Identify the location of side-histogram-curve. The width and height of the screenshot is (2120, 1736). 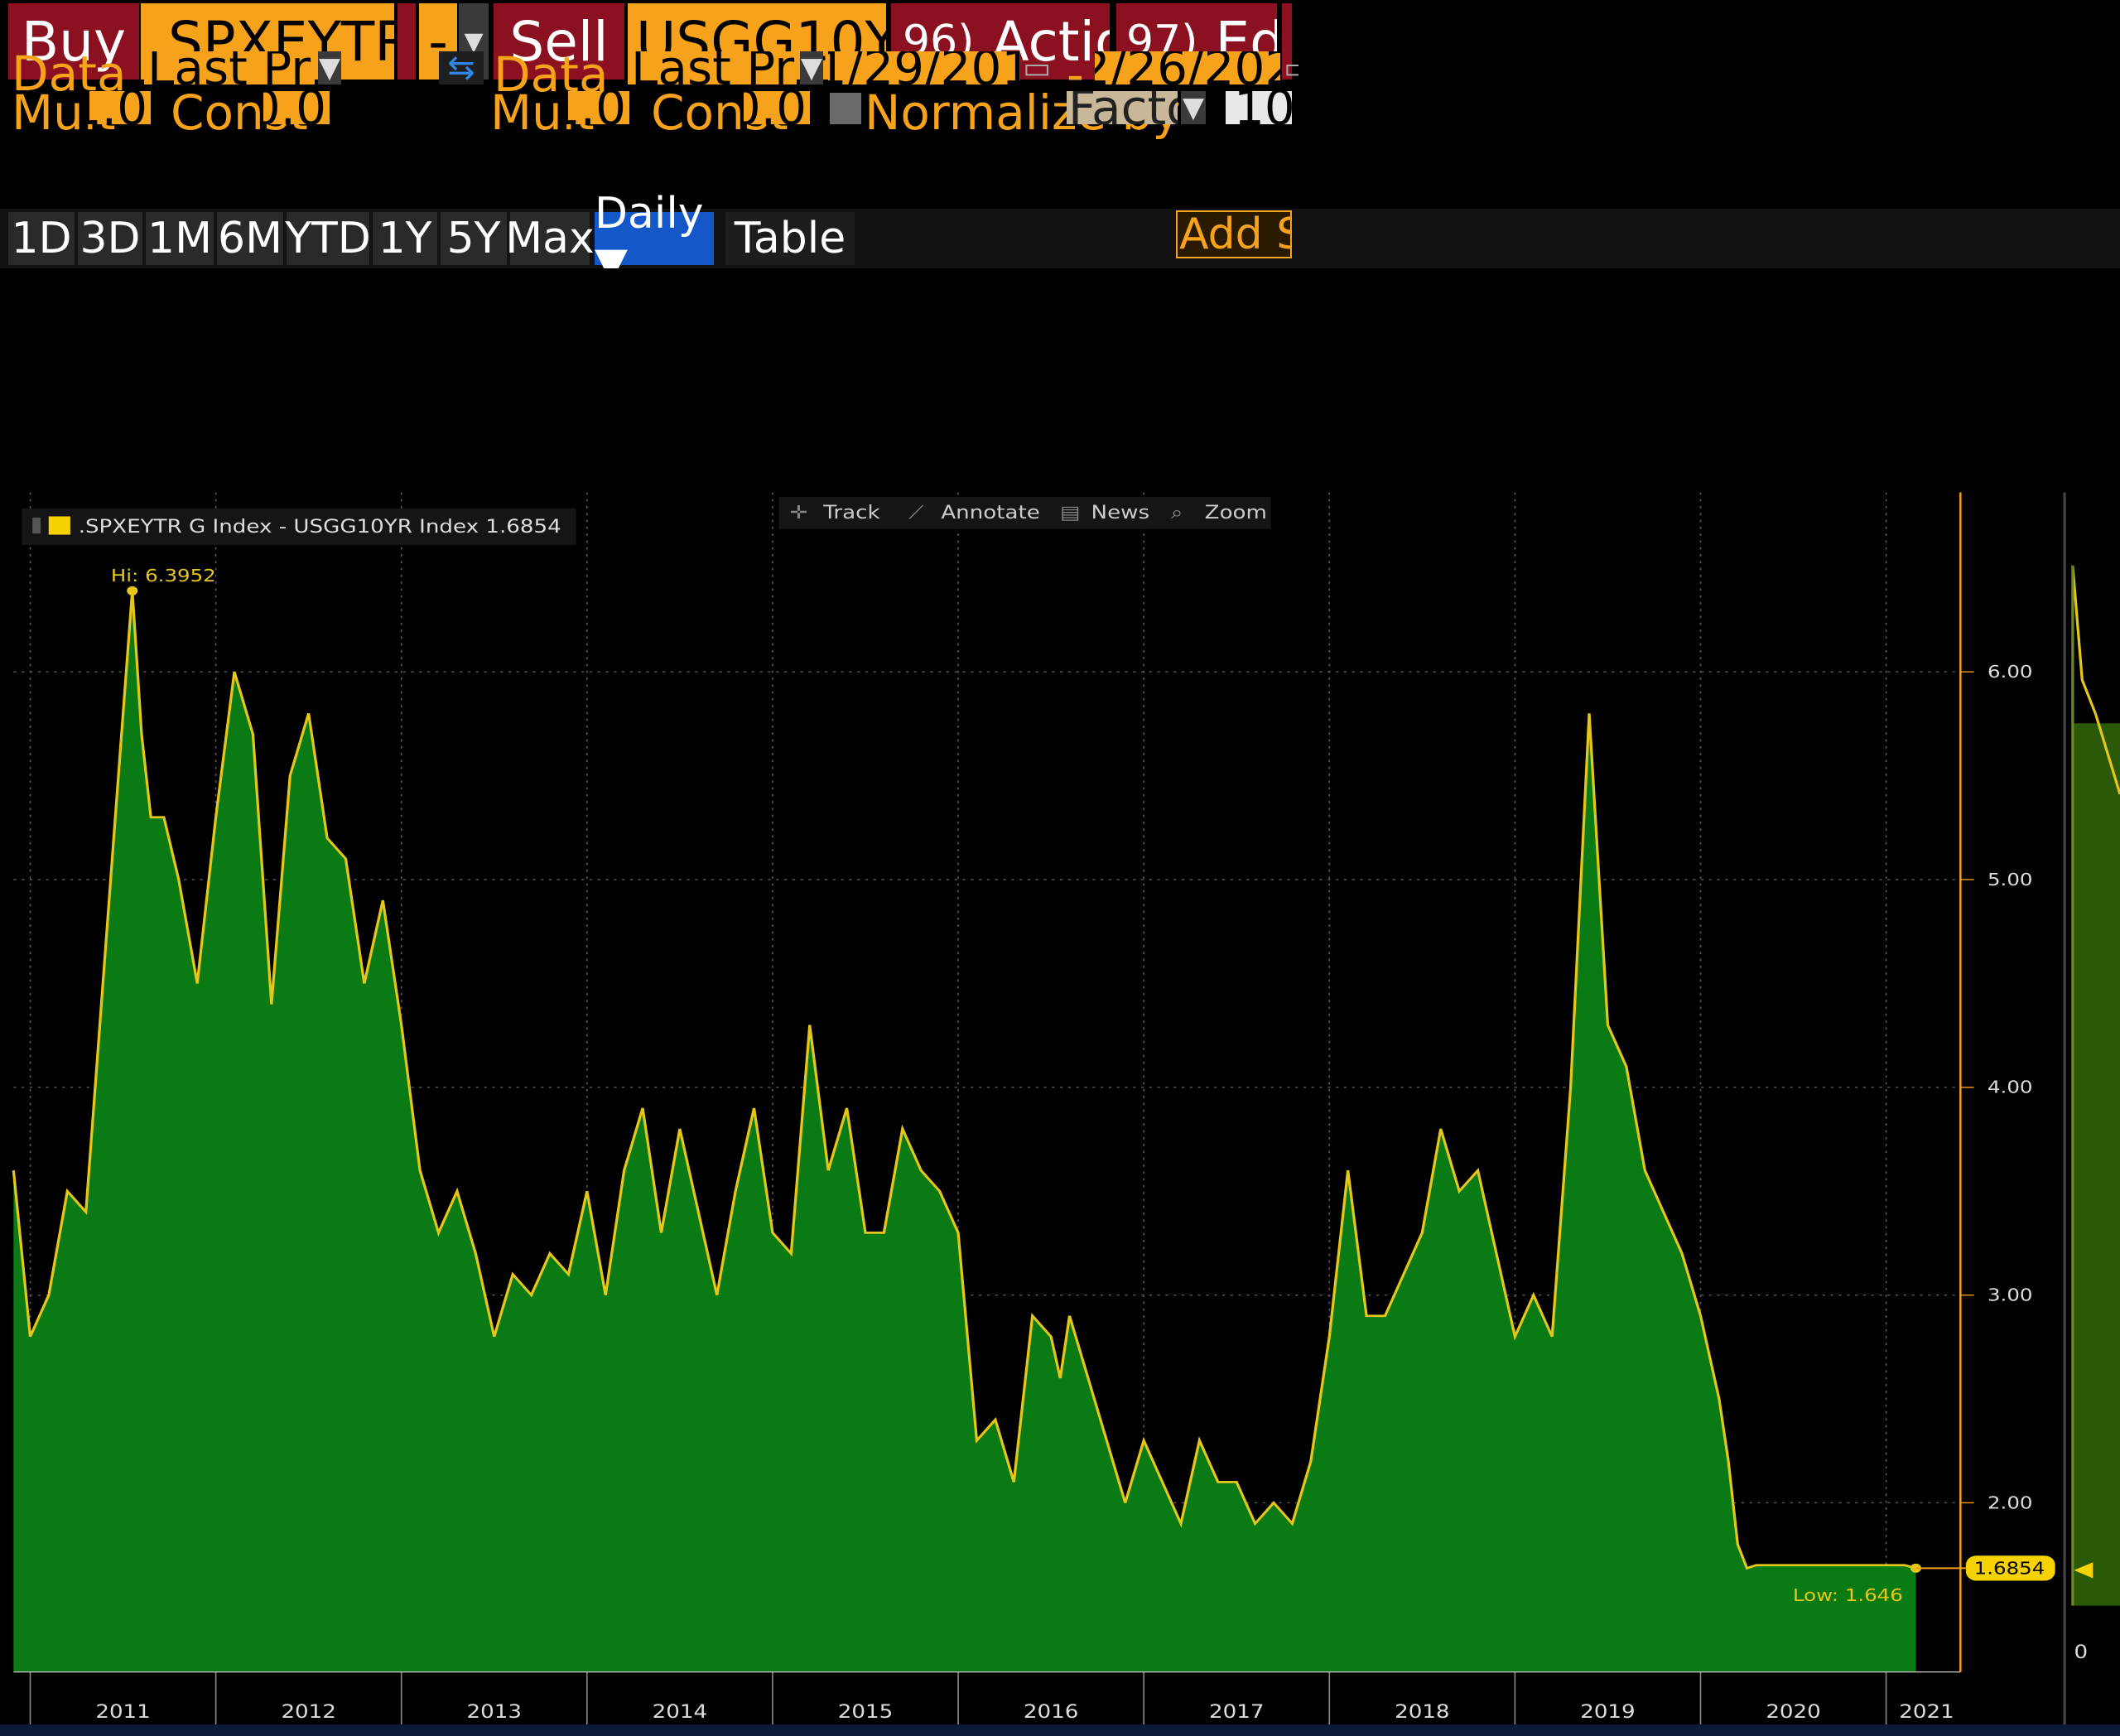
(2095, 680).